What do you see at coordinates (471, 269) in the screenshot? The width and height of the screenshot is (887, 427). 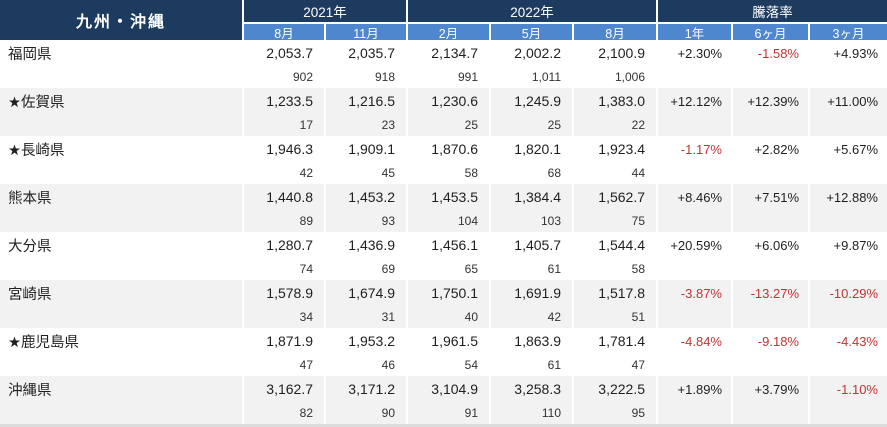 I see `listing-count: 65` at bounding box center [471, 269].